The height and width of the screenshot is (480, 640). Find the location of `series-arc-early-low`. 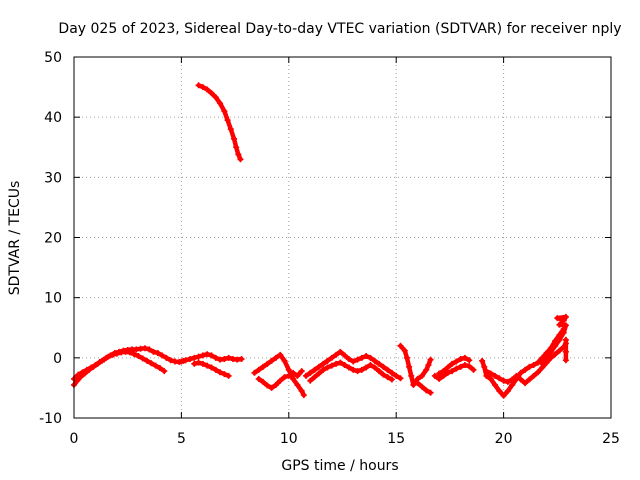

series-arc-early-low is located at coordinates (119, 365).